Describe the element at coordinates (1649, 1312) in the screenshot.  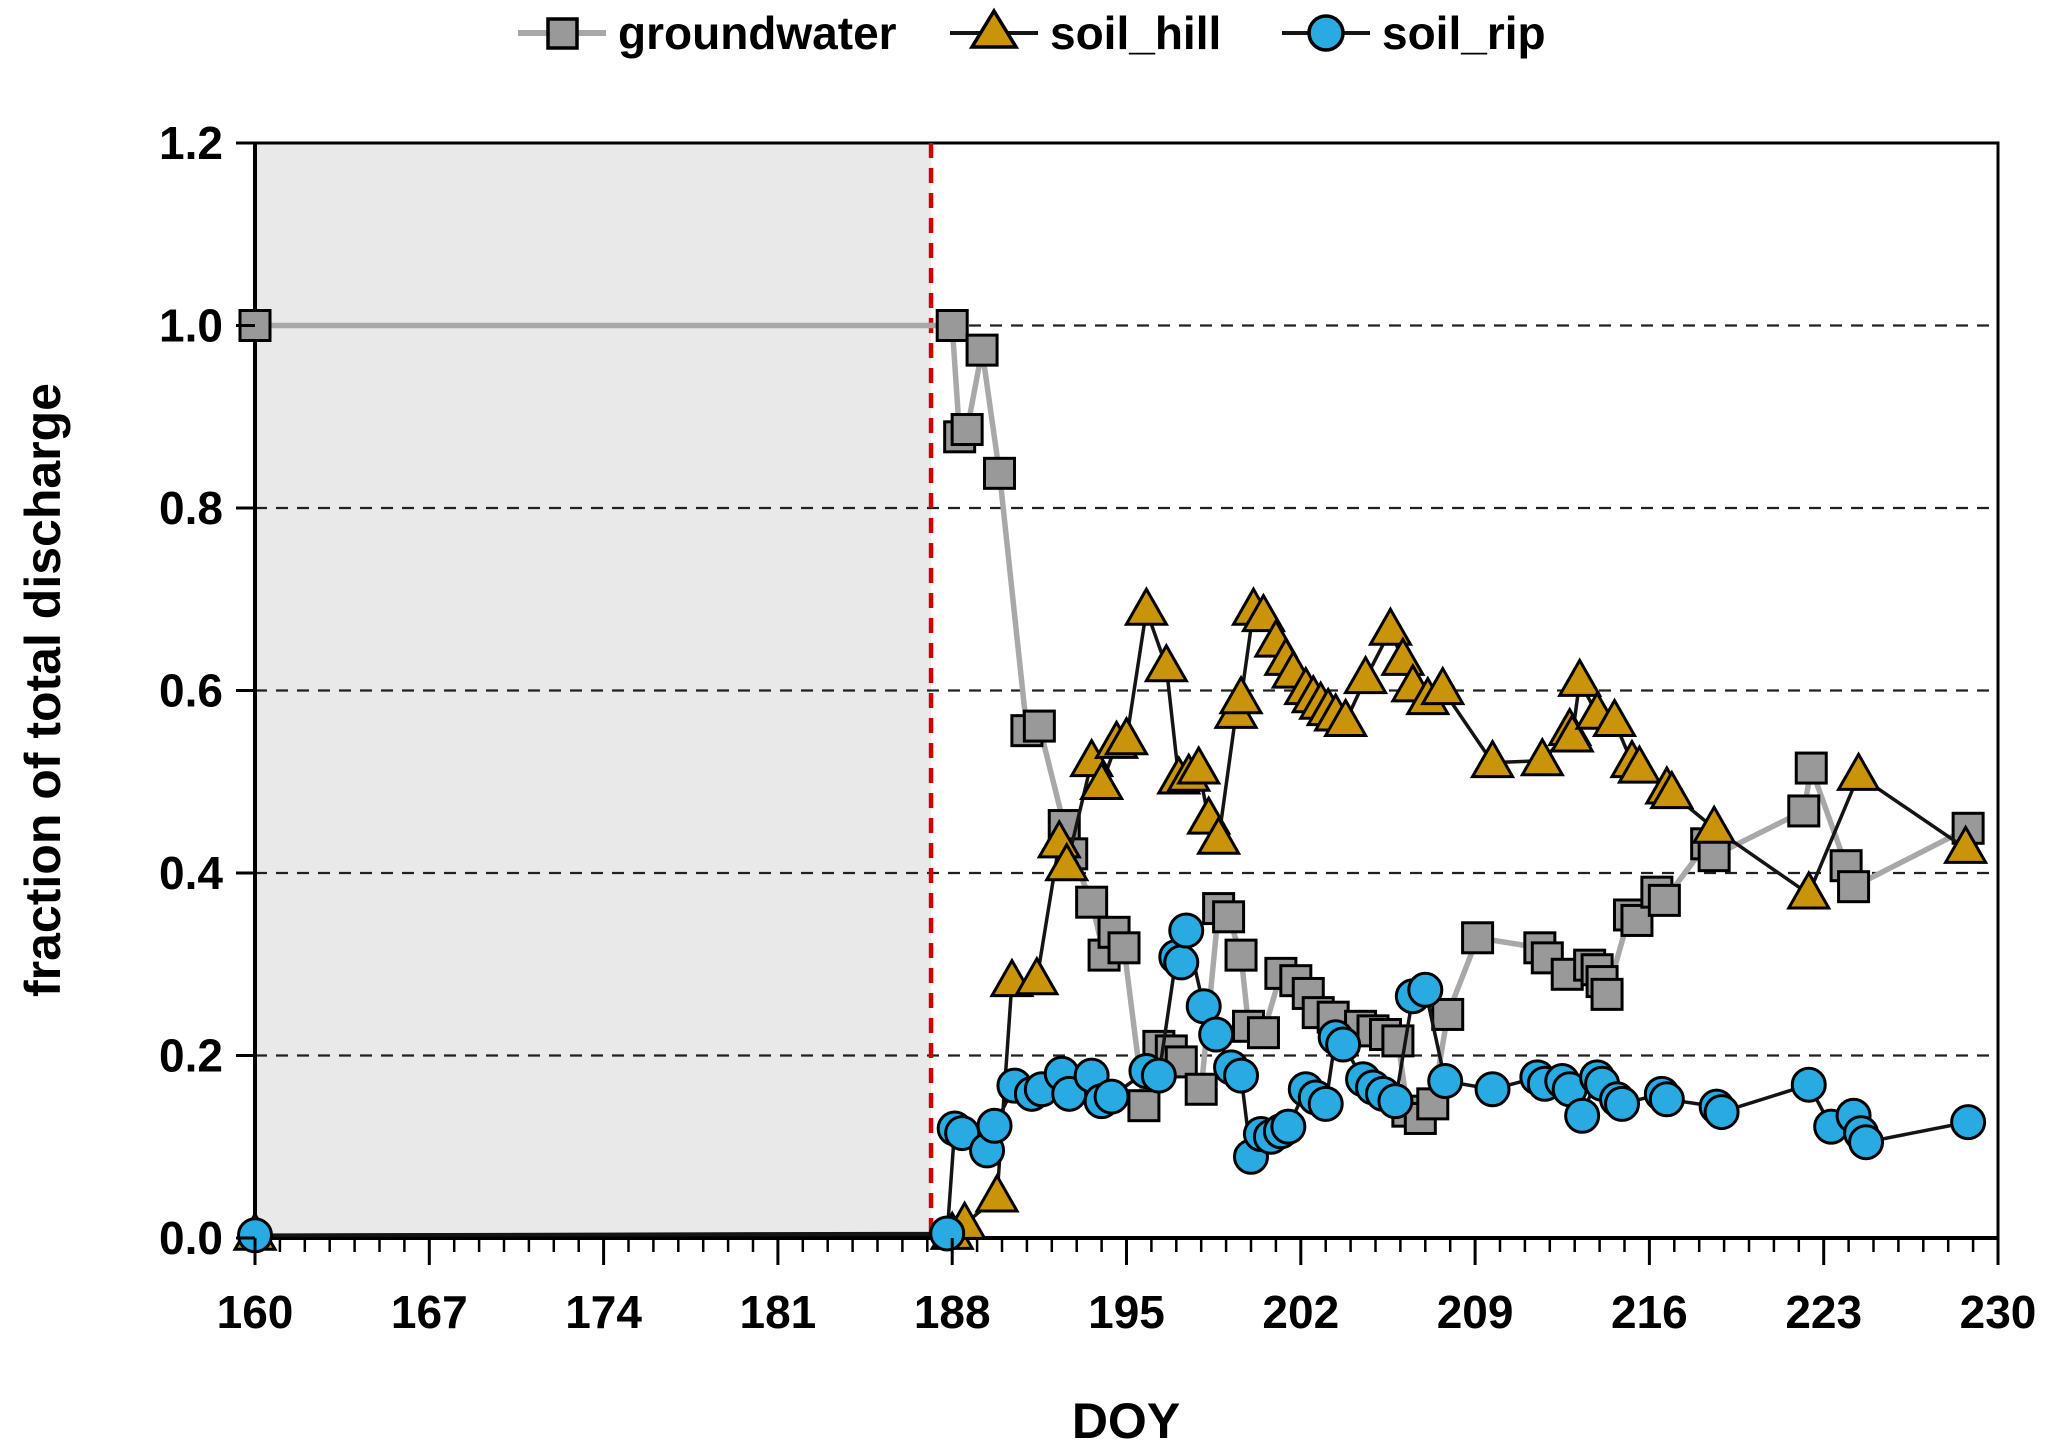
I see `x-tick-label: 216` at that location.